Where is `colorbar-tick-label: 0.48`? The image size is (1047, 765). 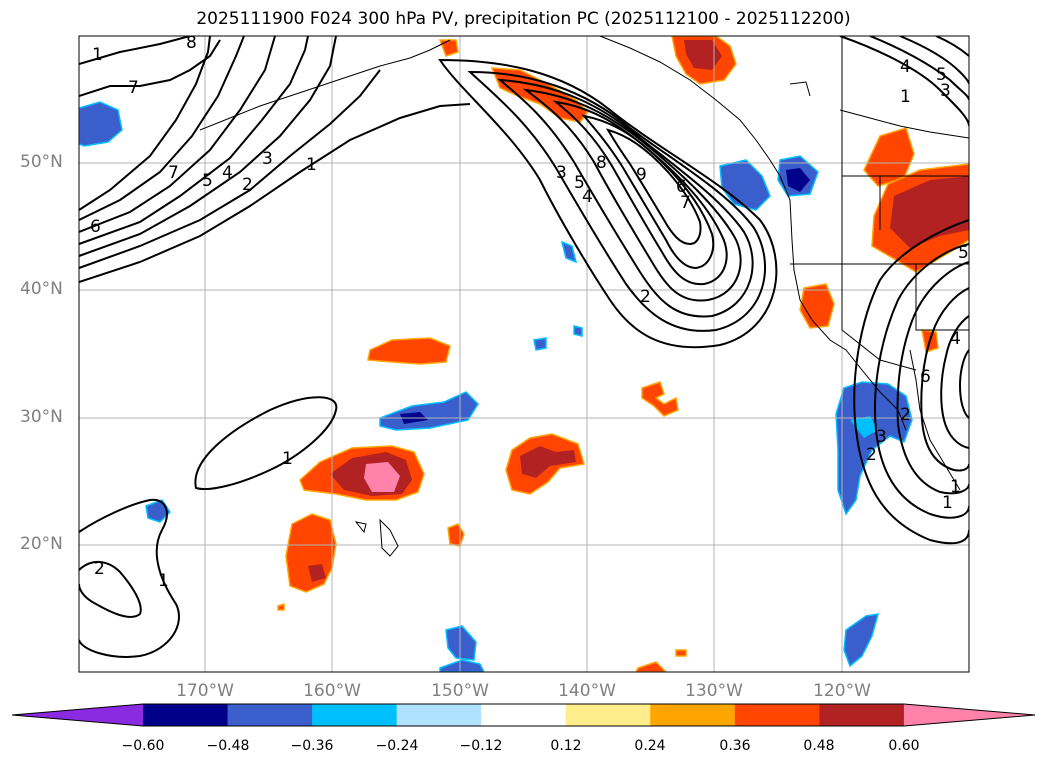
colorbar-tick-label: 0.48 is located at coordinates (819, 746).